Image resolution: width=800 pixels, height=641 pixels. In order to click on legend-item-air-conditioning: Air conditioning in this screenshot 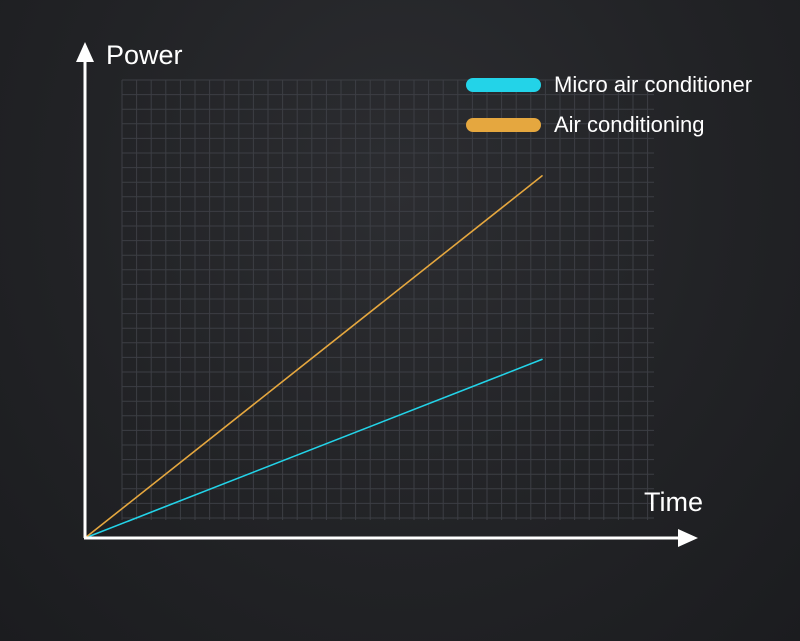, I will do `click(609, 125)`.